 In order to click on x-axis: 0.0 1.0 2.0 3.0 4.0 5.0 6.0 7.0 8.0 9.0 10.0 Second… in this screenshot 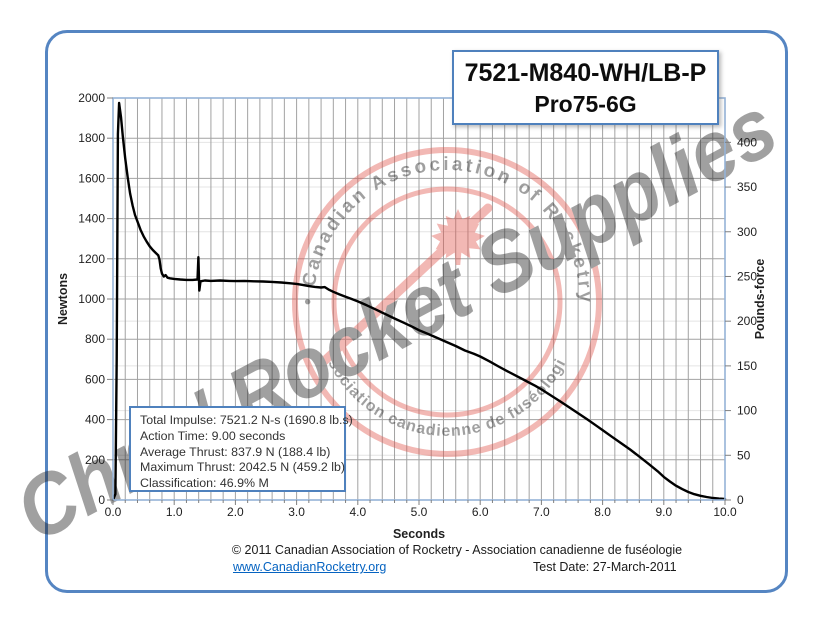, I will do `click(421, 520)`.